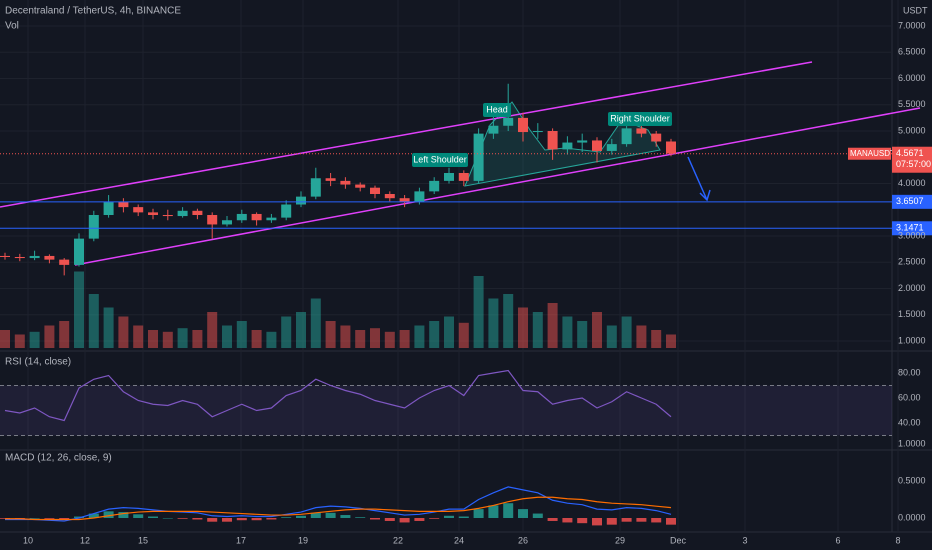  What do you see at coordinates (38, 362) in the screenshot?
I see `rsi-label: RSI (14, close)` at bounding box center [38, 362].